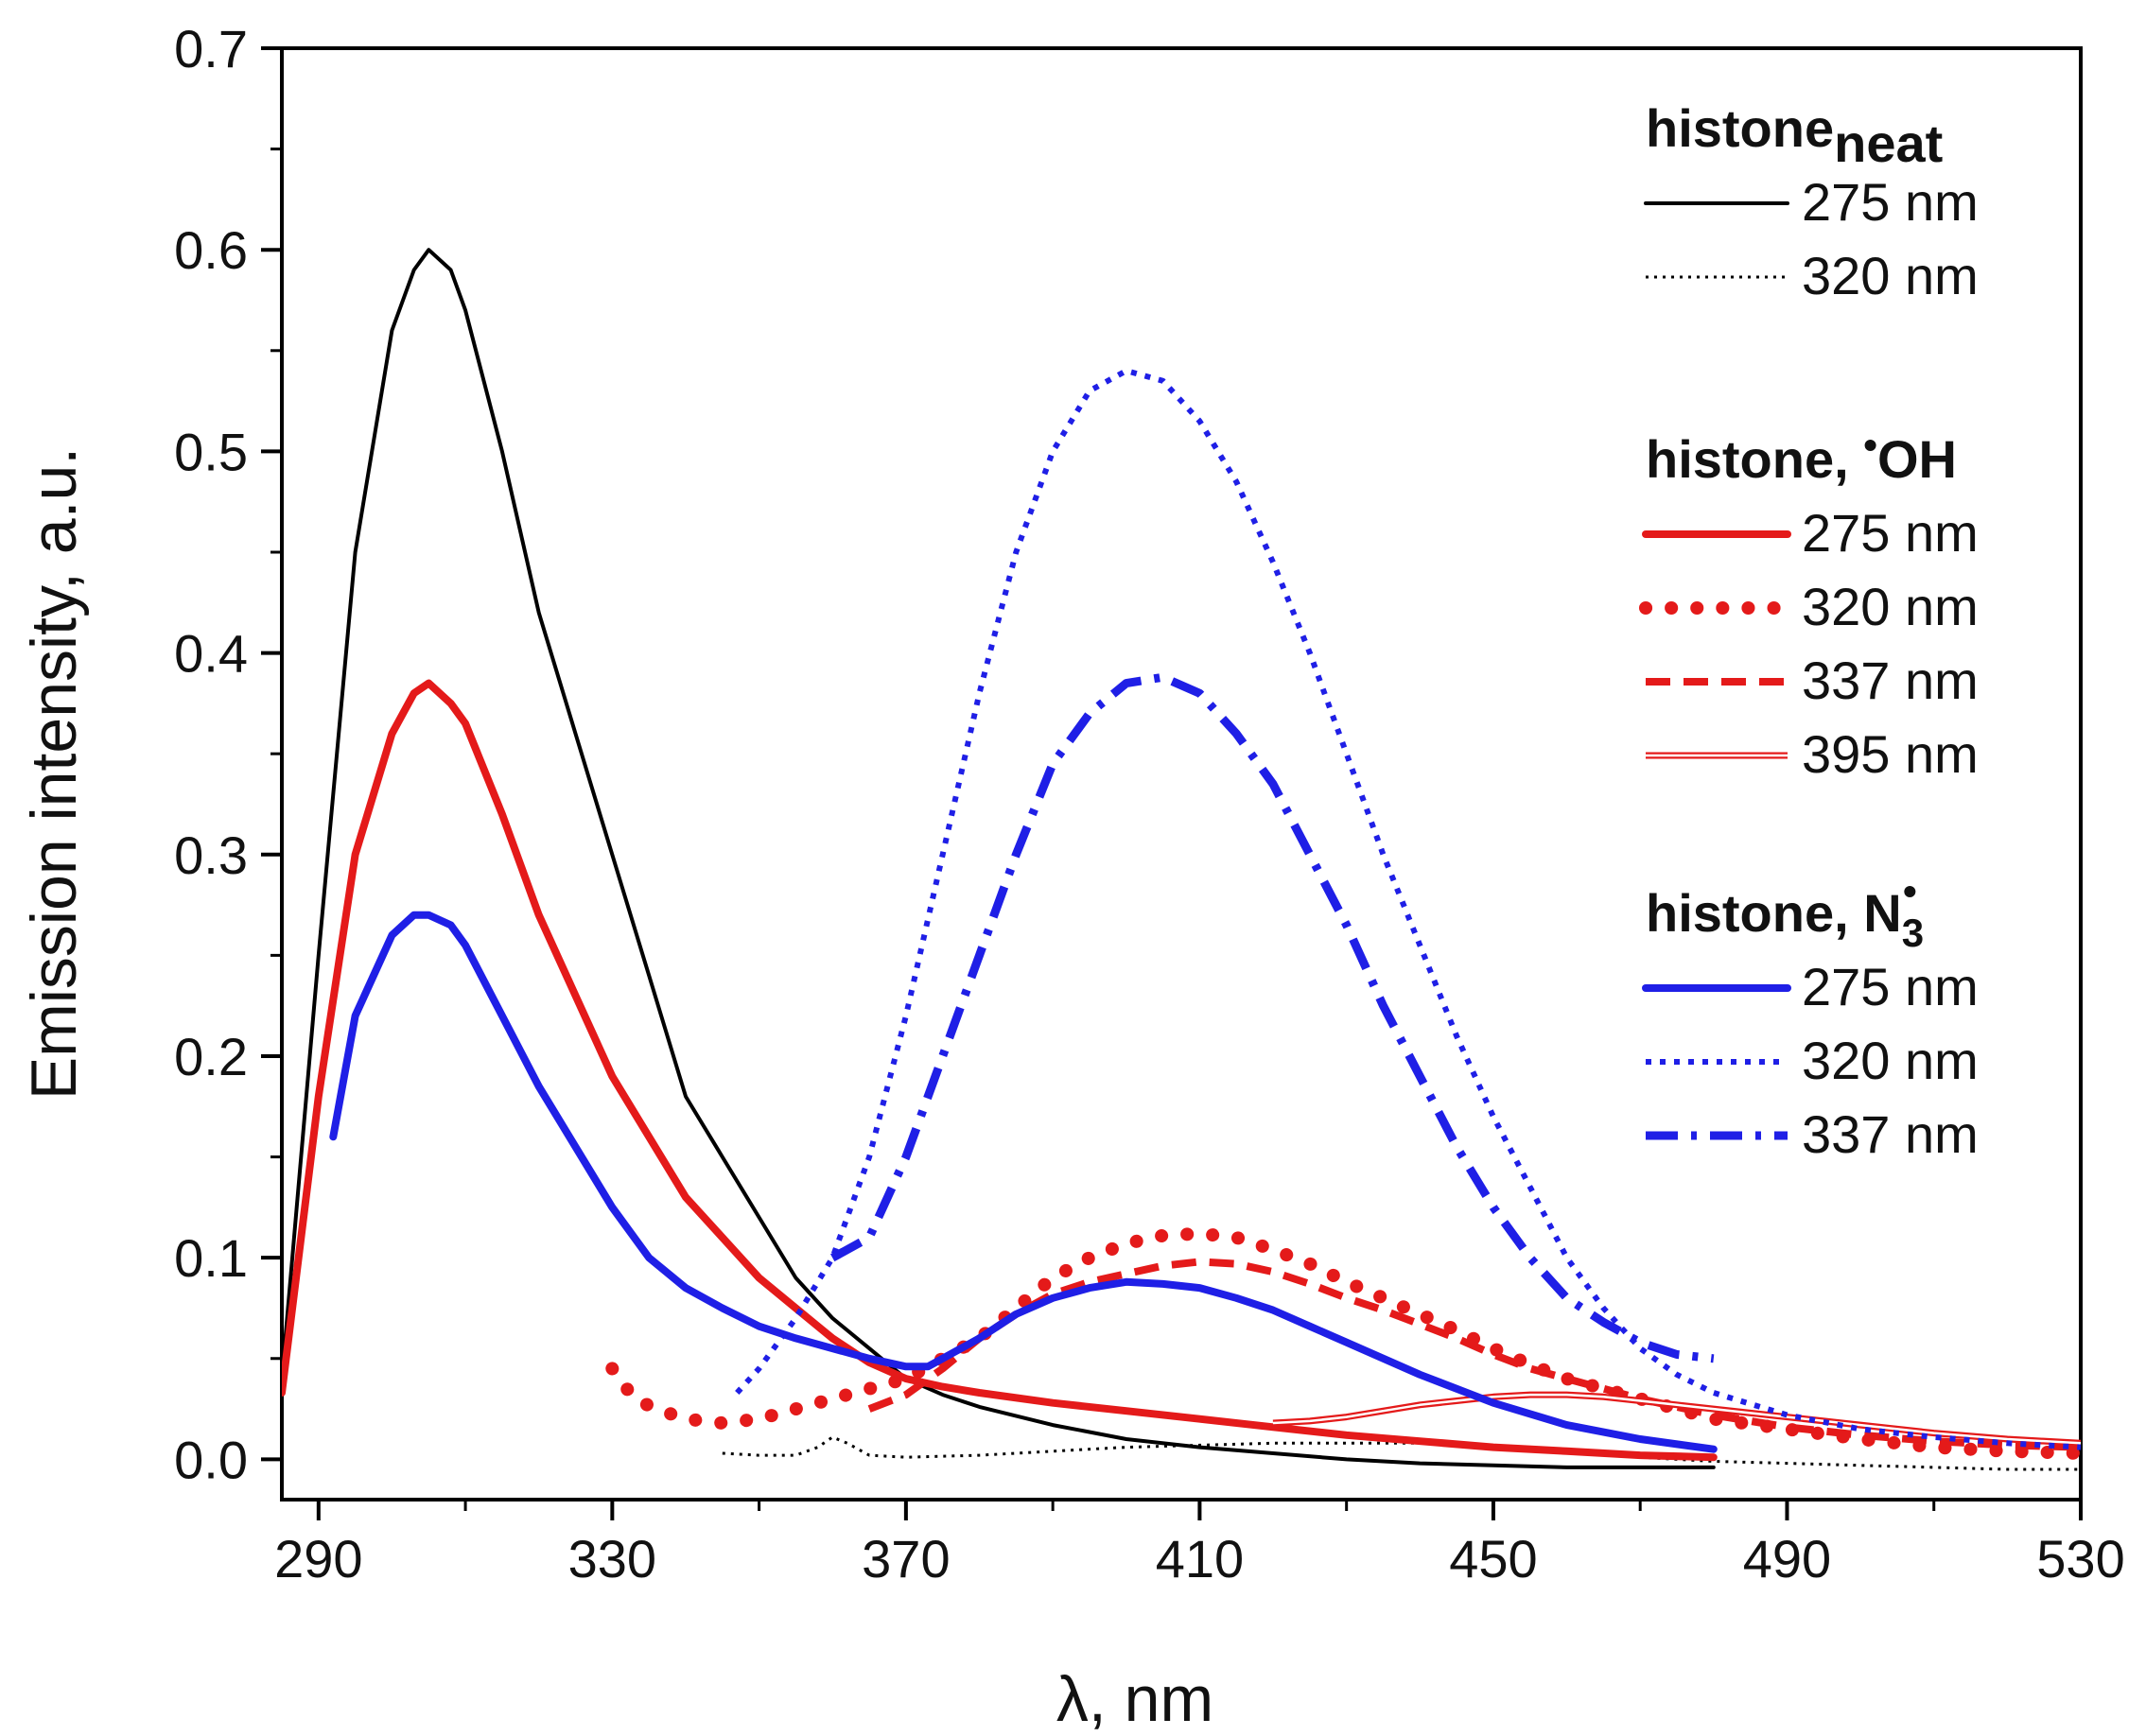  I want to click on x-tick-label: 450, so click(1493, 1558).